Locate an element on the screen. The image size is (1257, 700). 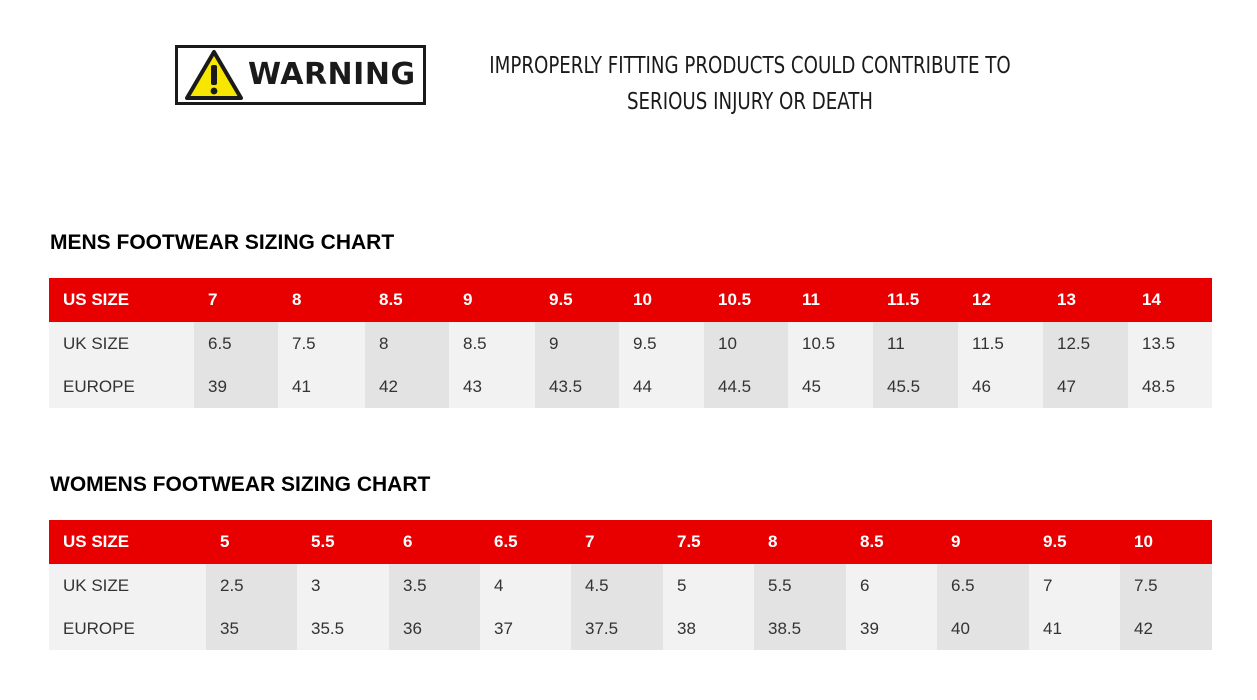
womens-header-row: US SIZE 5 5.5 6 6.5 7 7.5 8 8.5 9 9.5 10 is located at coordinates (630, 542).